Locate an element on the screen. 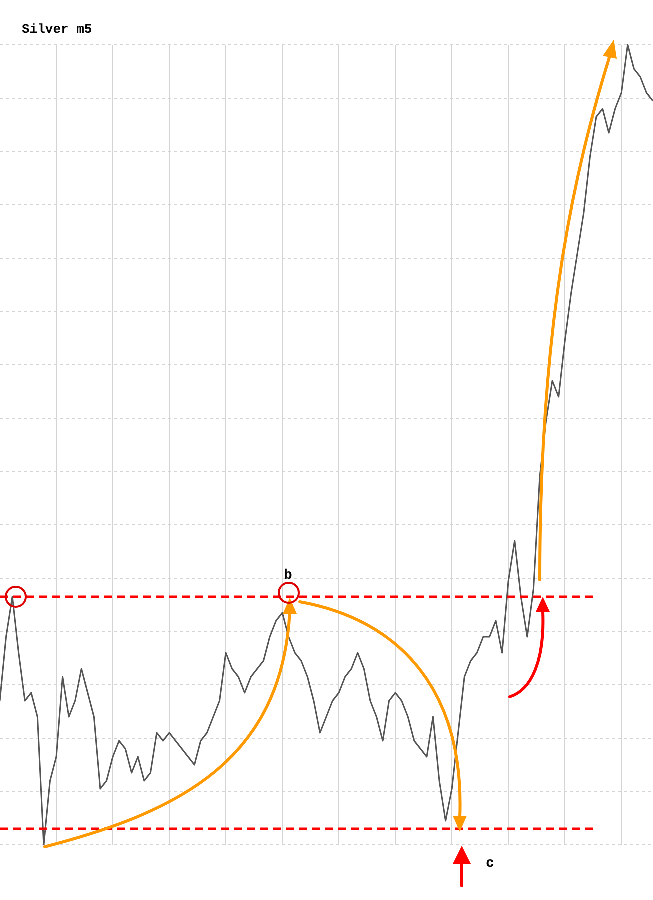 The width and height of the screenshot is (653, 900). text: c is located at coordinates (490, 864).